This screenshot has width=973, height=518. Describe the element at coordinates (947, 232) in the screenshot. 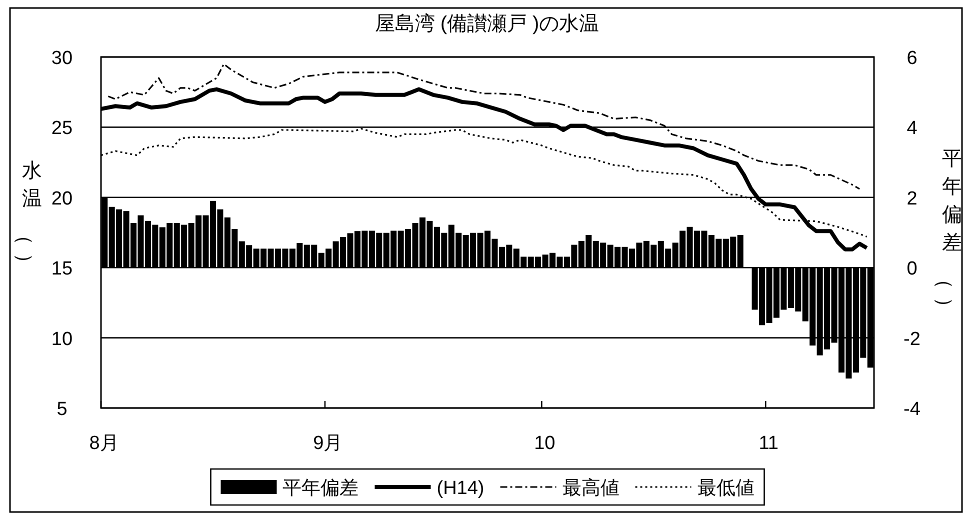

I see `y2label: 平年偏差（）` at that location.